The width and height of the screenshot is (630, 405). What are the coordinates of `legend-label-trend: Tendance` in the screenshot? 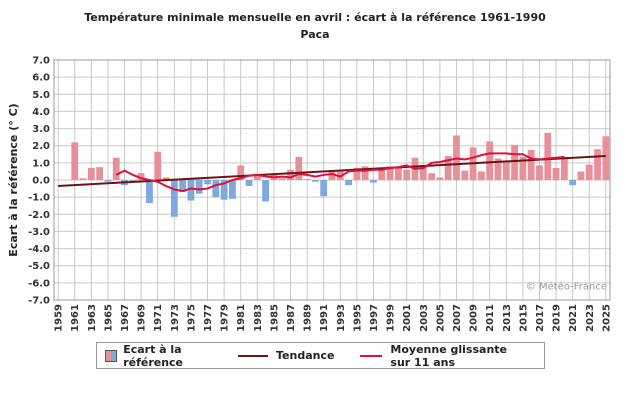 It's located at (305, 355).